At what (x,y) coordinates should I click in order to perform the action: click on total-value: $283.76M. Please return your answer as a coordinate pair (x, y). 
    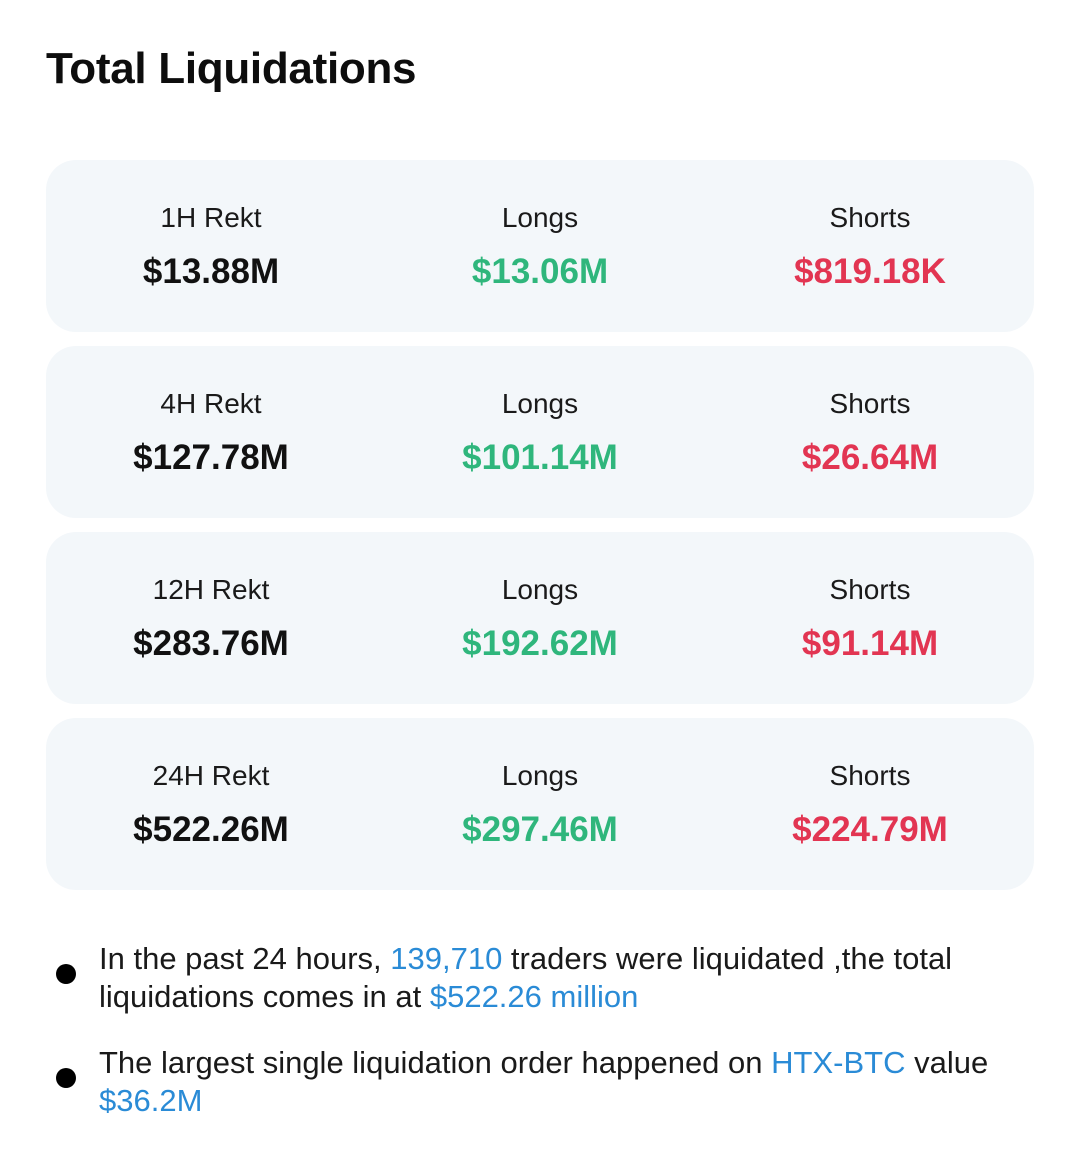
    Looking at the image, I should click on (211, 643).